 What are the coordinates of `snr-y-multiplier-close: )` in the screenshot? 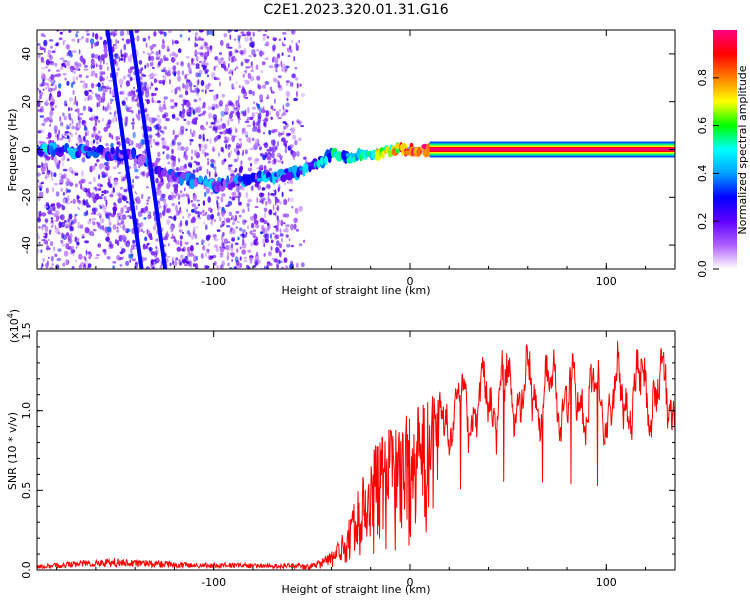 It's located at (14, 311).